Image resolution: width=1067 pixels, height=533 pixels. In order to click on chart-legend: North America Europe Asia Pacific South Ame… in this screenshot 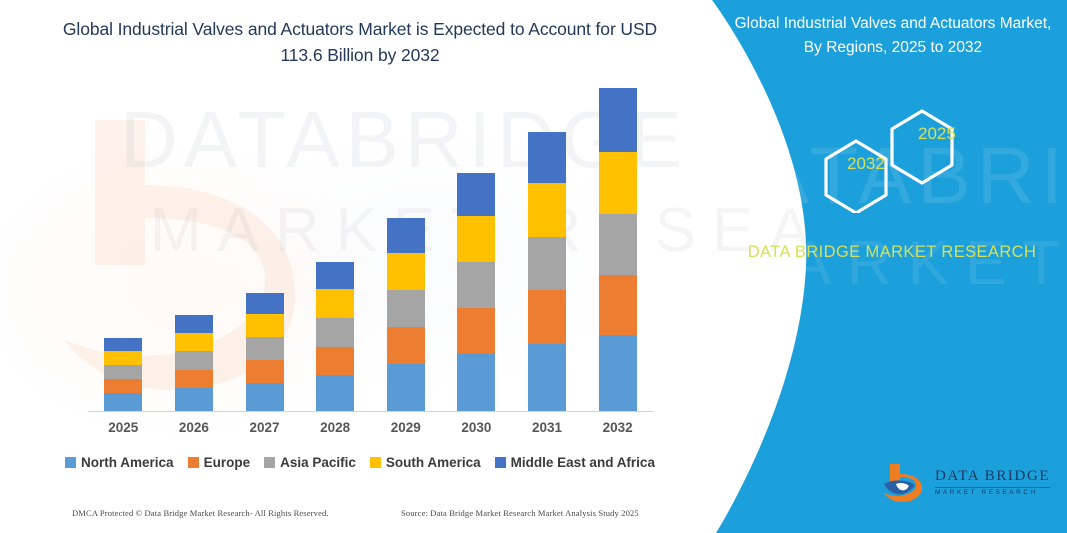, I will do `click(360, 462)`.